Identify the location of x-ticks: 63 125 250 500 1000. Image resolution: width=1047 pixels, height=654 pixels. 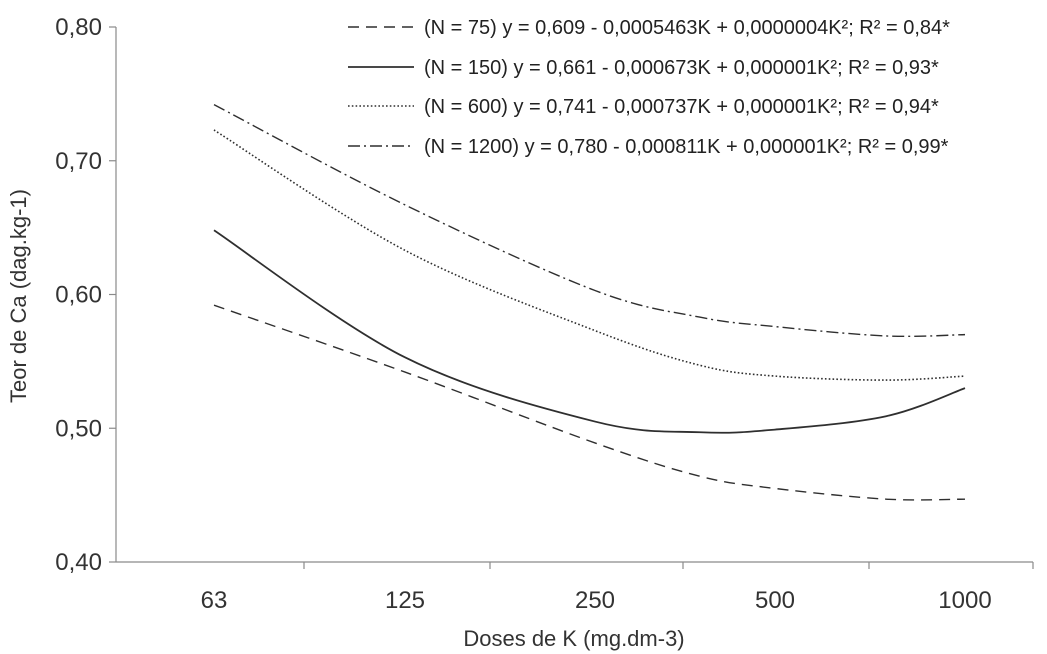
(617, 588).